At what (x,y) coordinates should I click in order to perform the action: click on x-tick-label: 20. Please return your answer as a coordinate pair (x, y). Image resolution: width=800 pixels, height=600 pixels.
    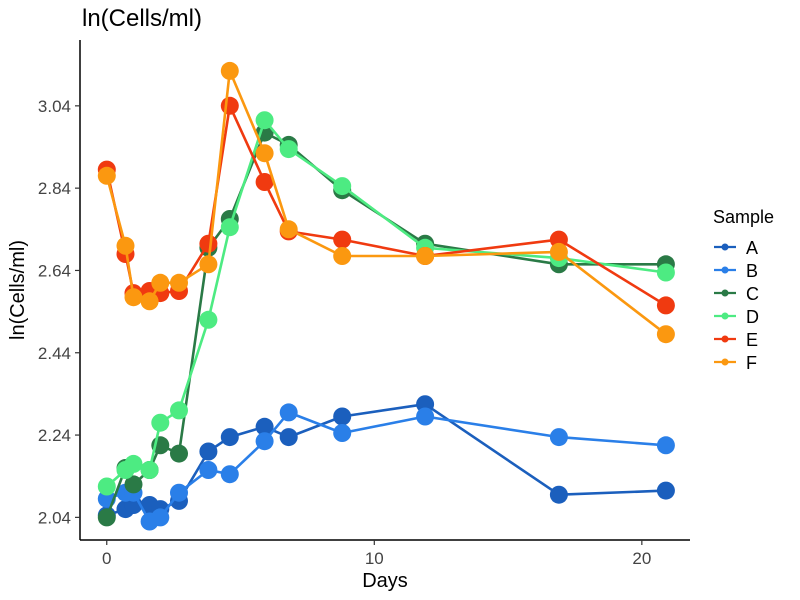
    Looking at the image, I should click on (641, 558).